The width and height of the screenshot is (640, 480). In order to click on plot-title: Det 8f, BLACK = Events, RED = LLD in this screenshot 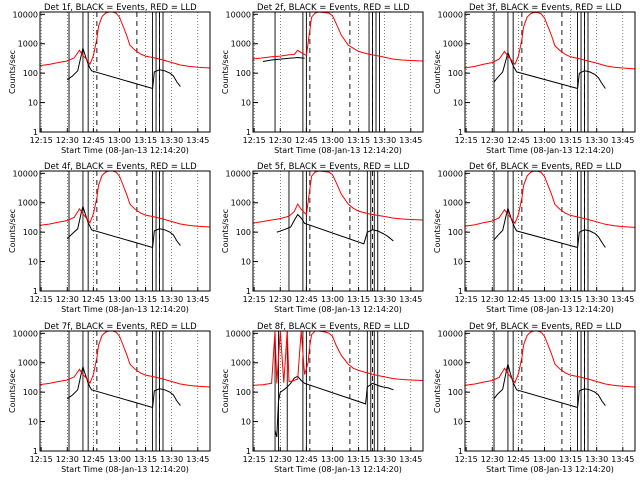, I will do `click(333, 327)`.